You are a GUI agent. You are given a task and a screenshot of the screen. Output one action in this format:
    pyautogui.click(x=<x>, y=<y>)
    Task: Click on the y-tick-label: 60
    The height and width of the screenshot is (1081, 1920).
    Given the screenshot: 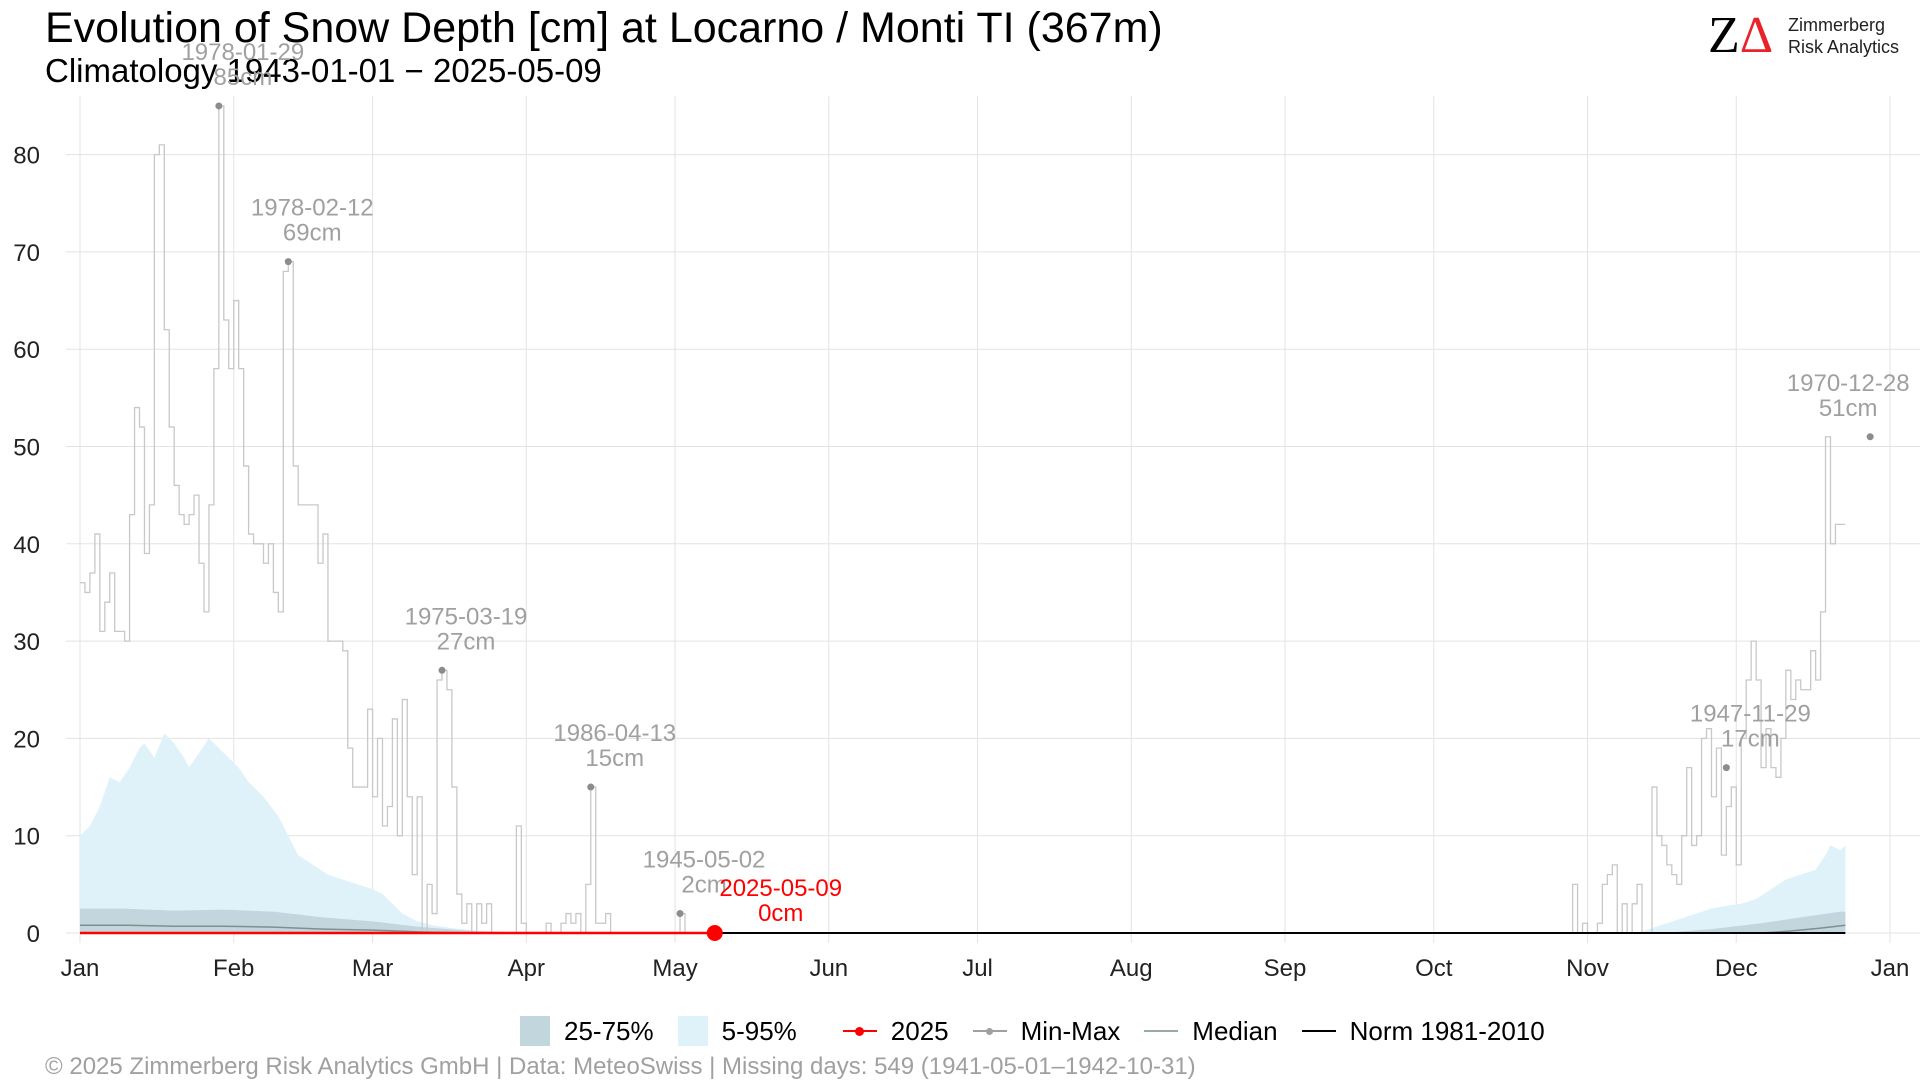 What is the action you would take?
    pyautogui.click(x=26, y=350)
    